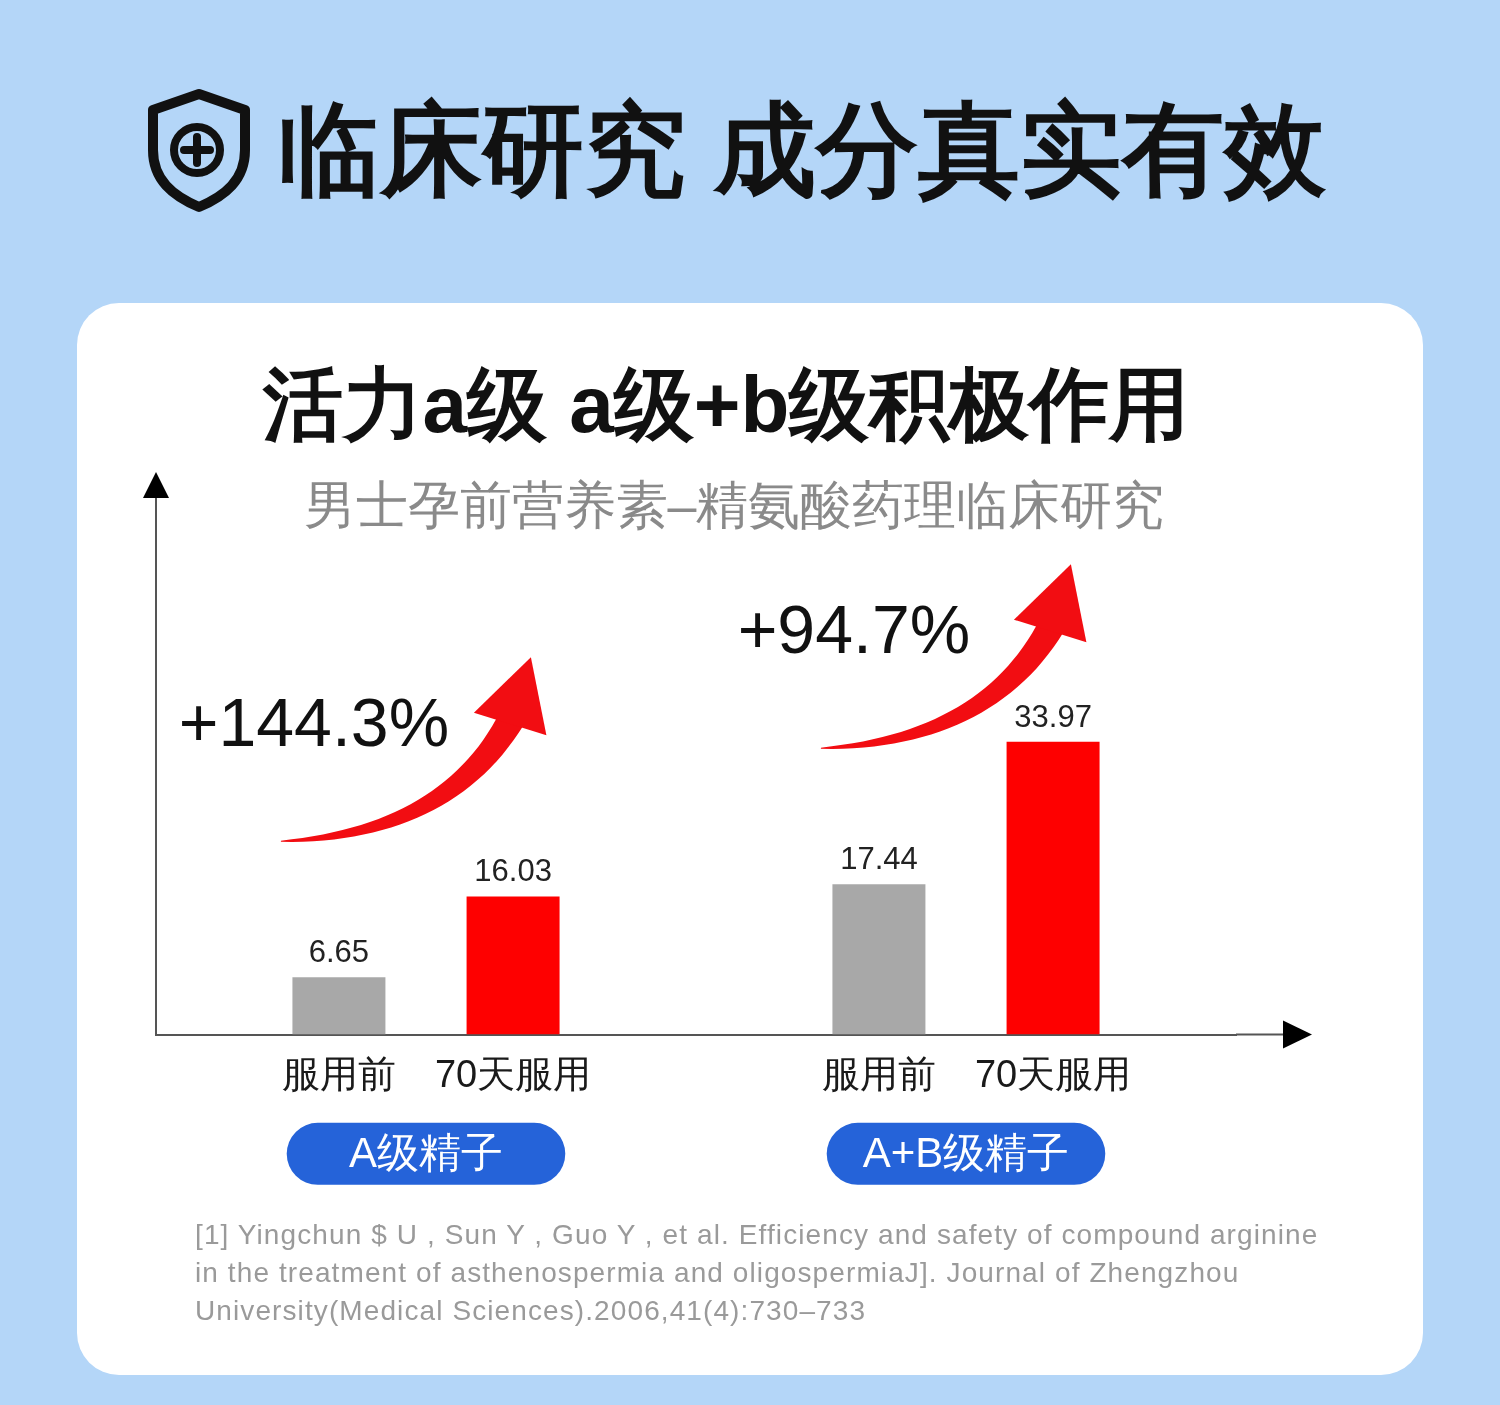  I want to click on chart-subtitle: 活力a级 a级+b级积极作用, so click(726, 405).